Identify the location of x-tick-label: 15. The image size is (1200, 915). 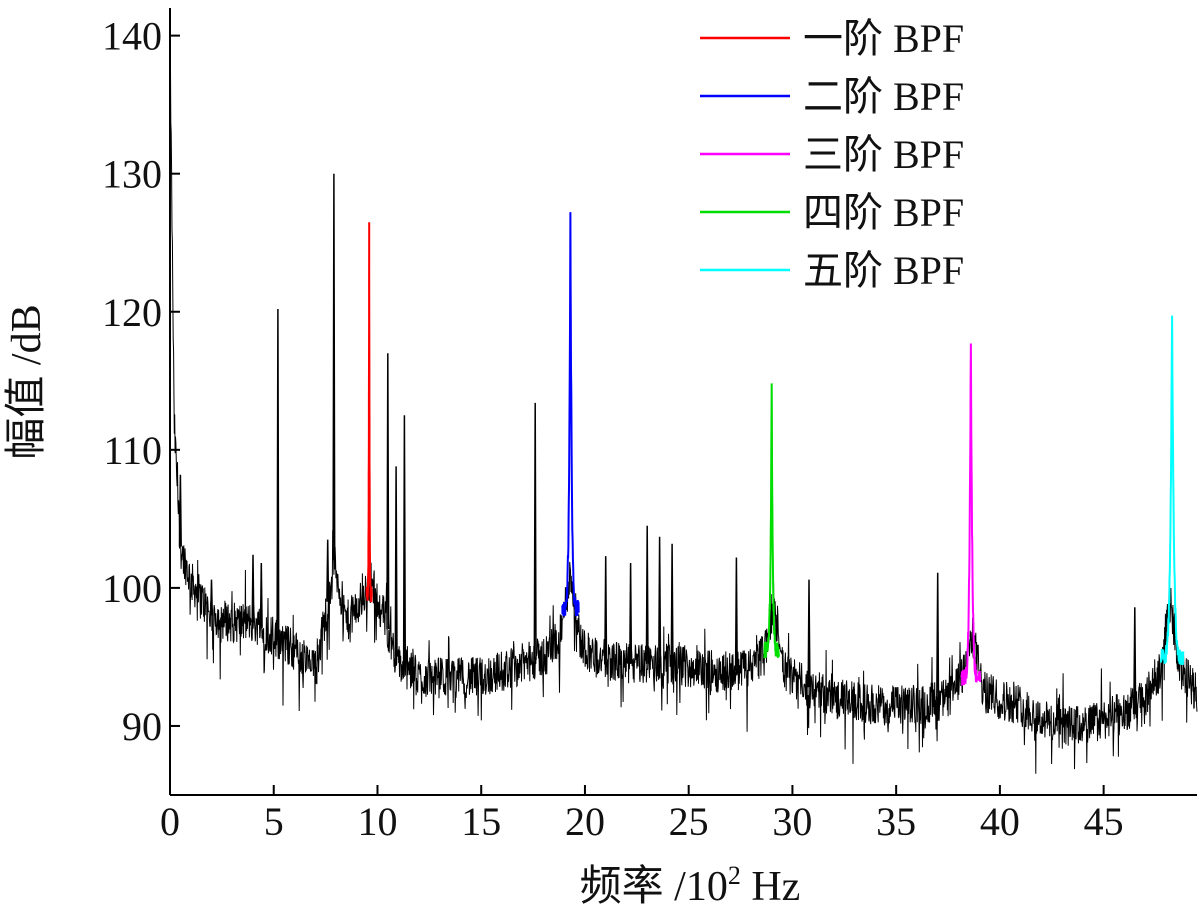
(481, 821).